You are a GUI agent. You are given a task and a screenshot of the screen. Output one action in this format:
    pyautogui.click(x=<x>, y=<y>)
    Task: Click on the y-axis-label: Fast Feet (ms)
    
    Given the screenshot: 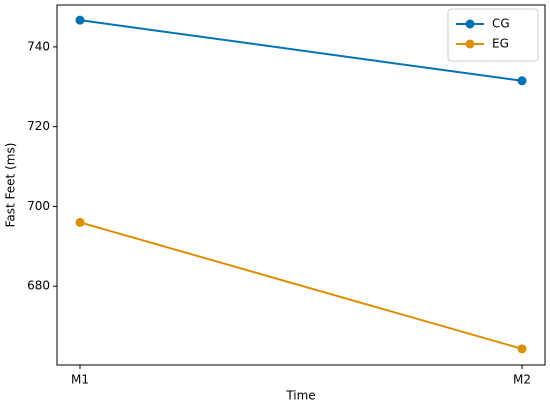 What is the action you would take?
    pyautogui.click(x=11, y=185)
    